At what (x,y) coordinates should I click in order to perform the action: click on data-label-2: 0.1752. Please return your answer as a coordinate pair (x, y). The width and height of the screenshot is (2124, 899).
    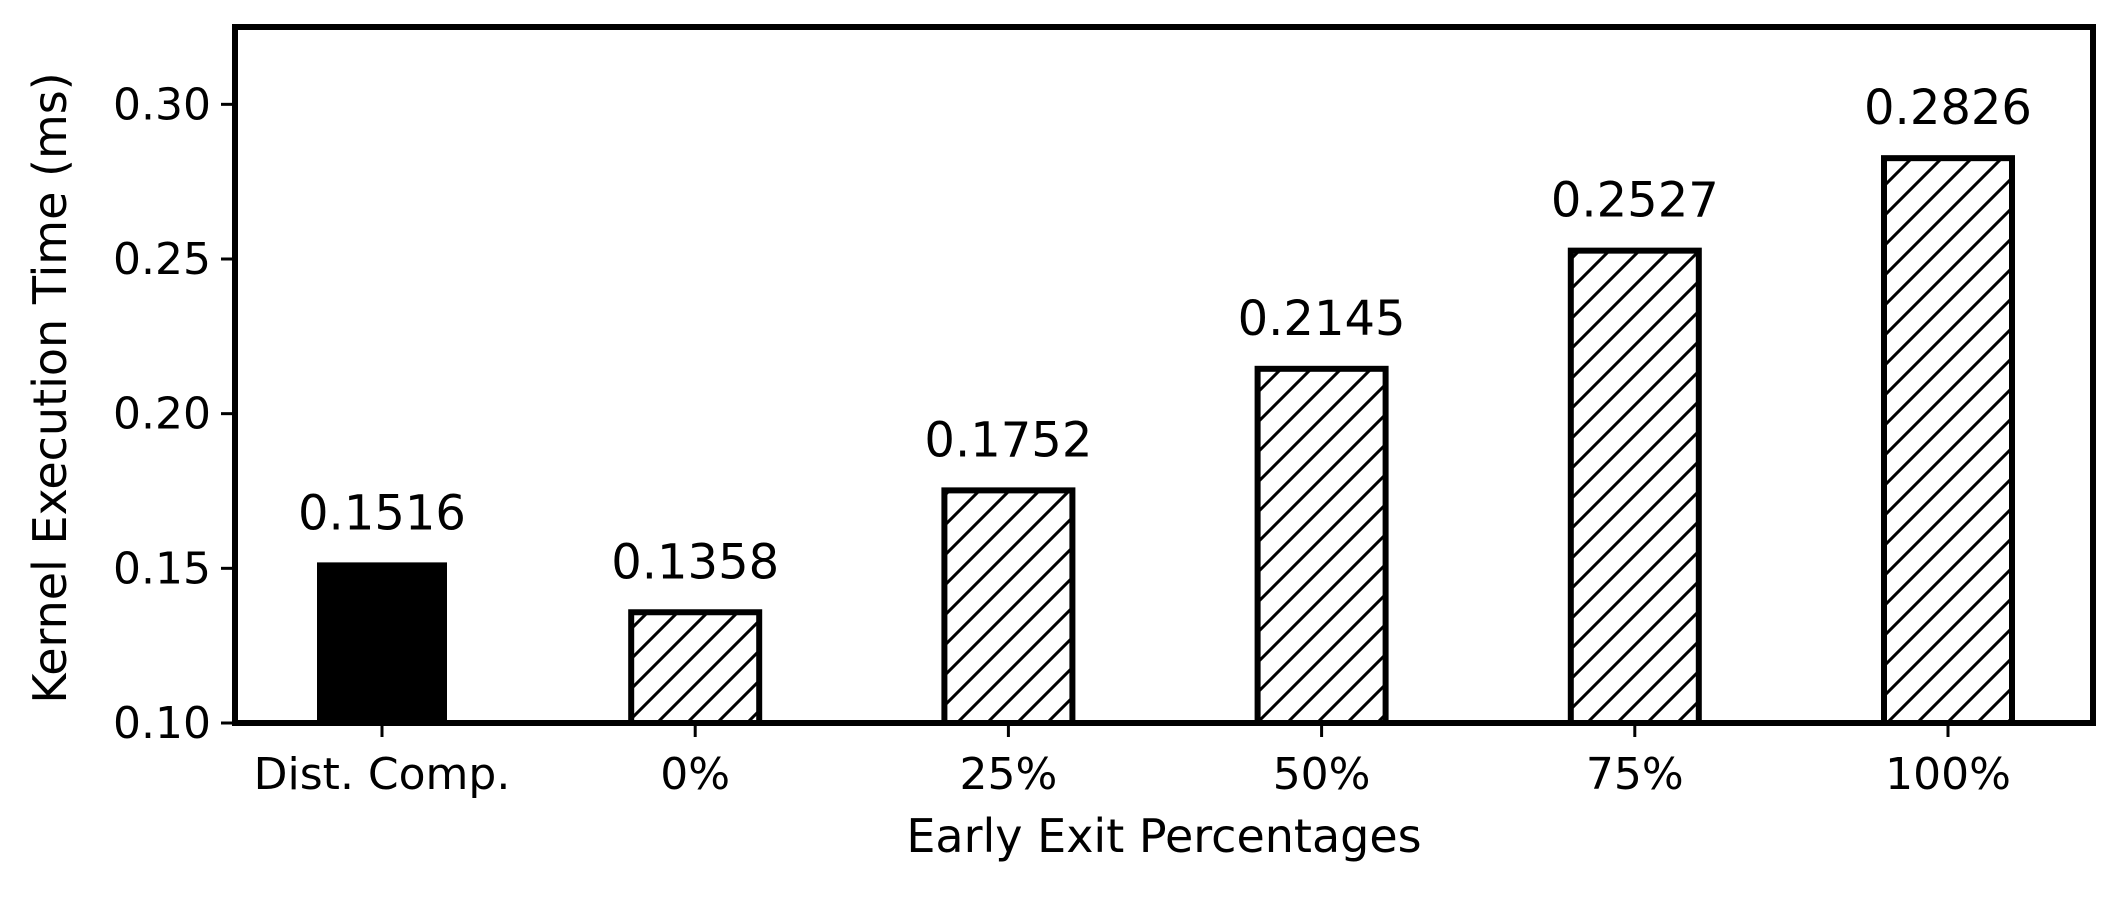
    Looking at the image, I should click on (1008, 440).